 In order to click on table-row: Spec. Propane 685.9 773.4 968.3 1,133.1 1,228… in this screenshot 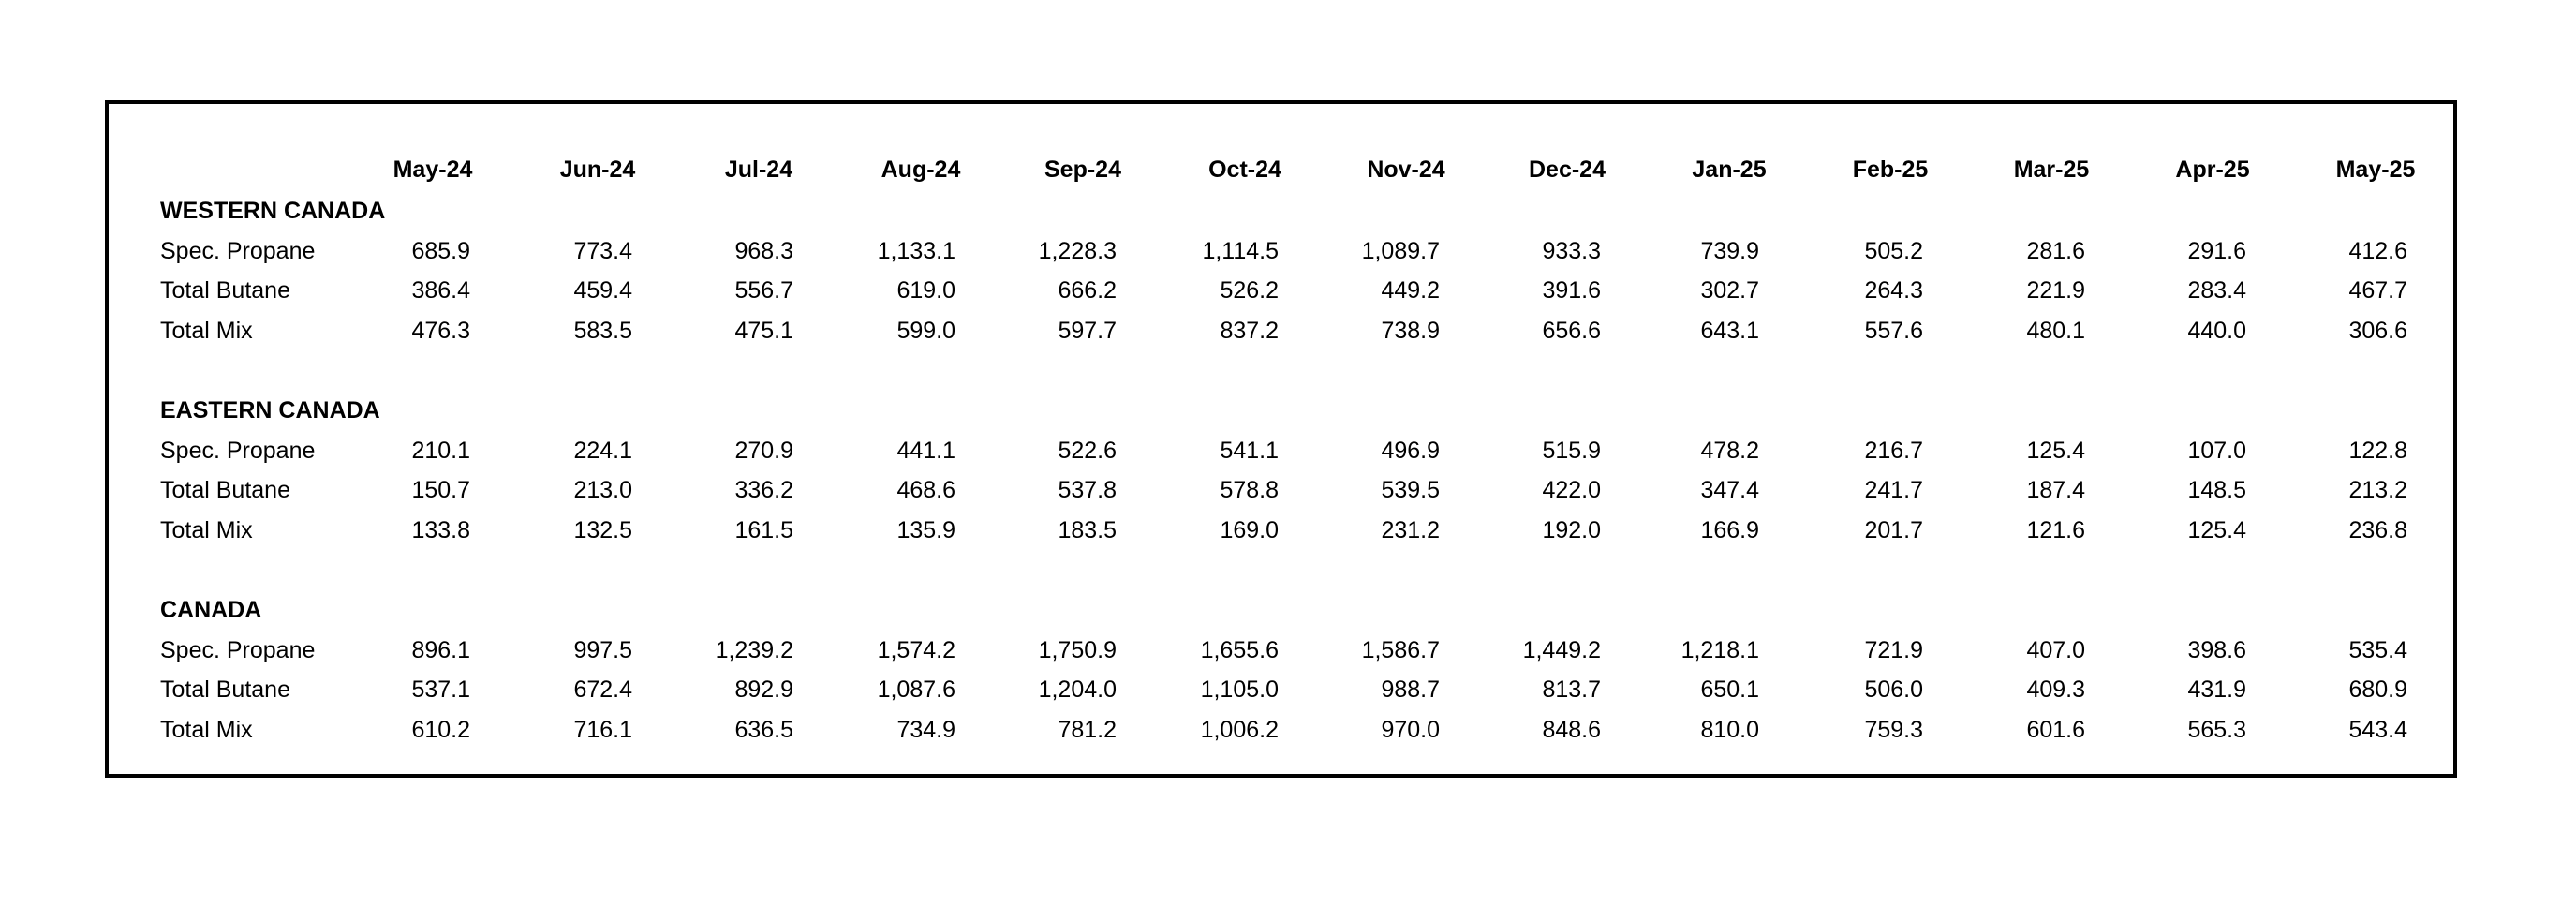, I will do `click(1281, 251)`.